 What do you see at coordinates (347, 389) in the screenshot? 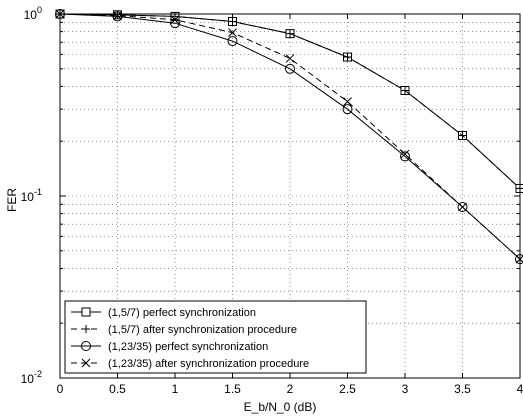
I see `x-tick-label: 2.5` at bounding box center [347, 389].